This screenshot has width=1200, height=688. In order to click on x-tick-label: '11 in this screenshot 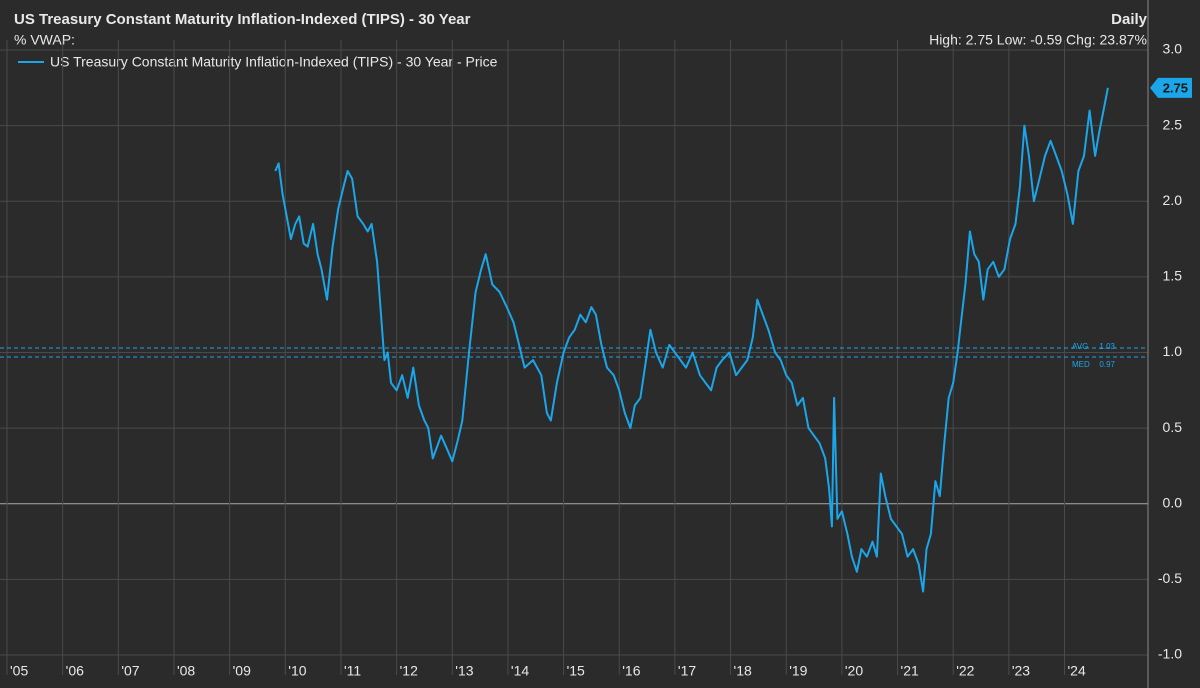, I will do `click(352, 671)`.